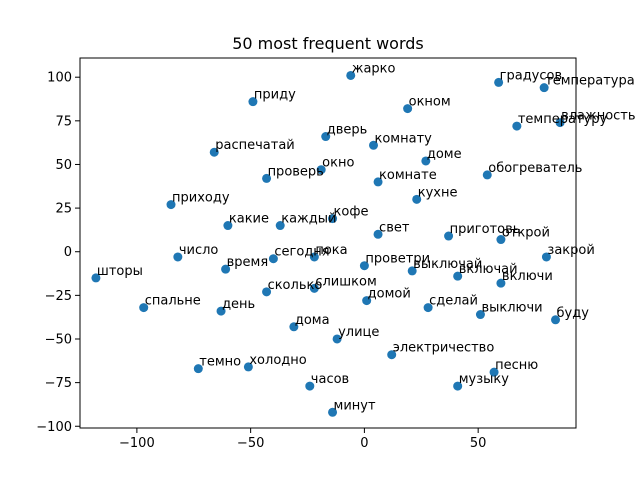 The width and height of the screenshot is (640, 480). What do you see at coordinates (199, 250) in the screenshot?
I see `point-label: число` at bounding box center [199, 250].